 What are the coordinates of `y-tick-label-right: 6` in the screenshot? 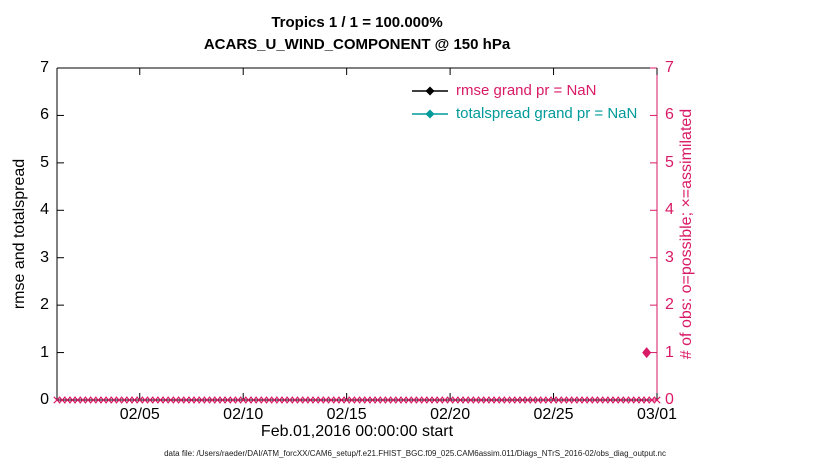 It's located at (669, 115).